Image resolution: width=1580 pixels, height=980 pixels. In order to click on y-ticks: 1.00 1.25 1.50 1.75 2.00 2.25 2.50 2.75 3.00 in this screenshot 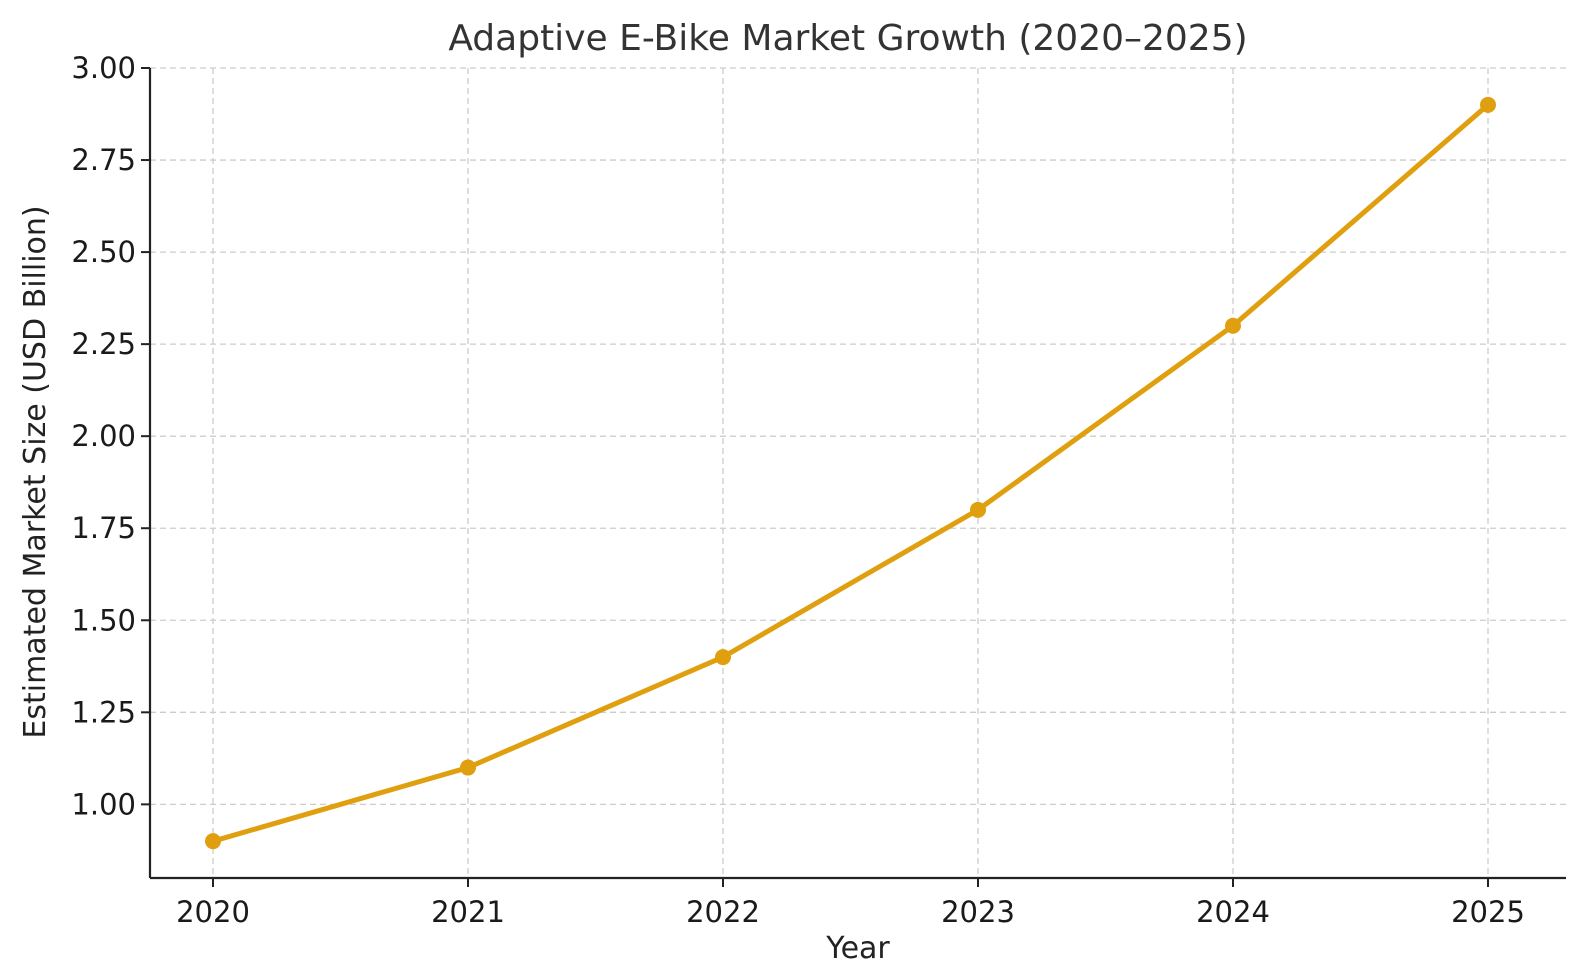, I will do `click(110, 436)`.